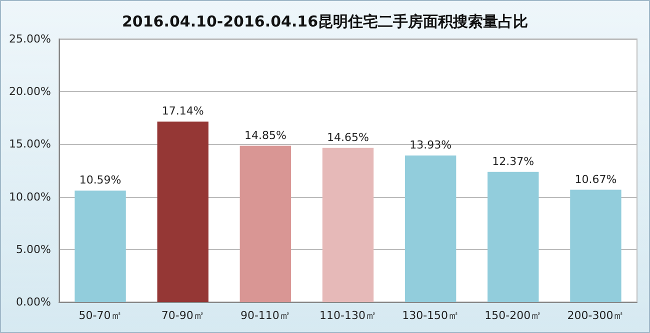 This screenshot has width=650, height=333. Describe the element at coordinates (33, 302) in the screenshot. I see `y-tick-label: 0.00%` at that location.